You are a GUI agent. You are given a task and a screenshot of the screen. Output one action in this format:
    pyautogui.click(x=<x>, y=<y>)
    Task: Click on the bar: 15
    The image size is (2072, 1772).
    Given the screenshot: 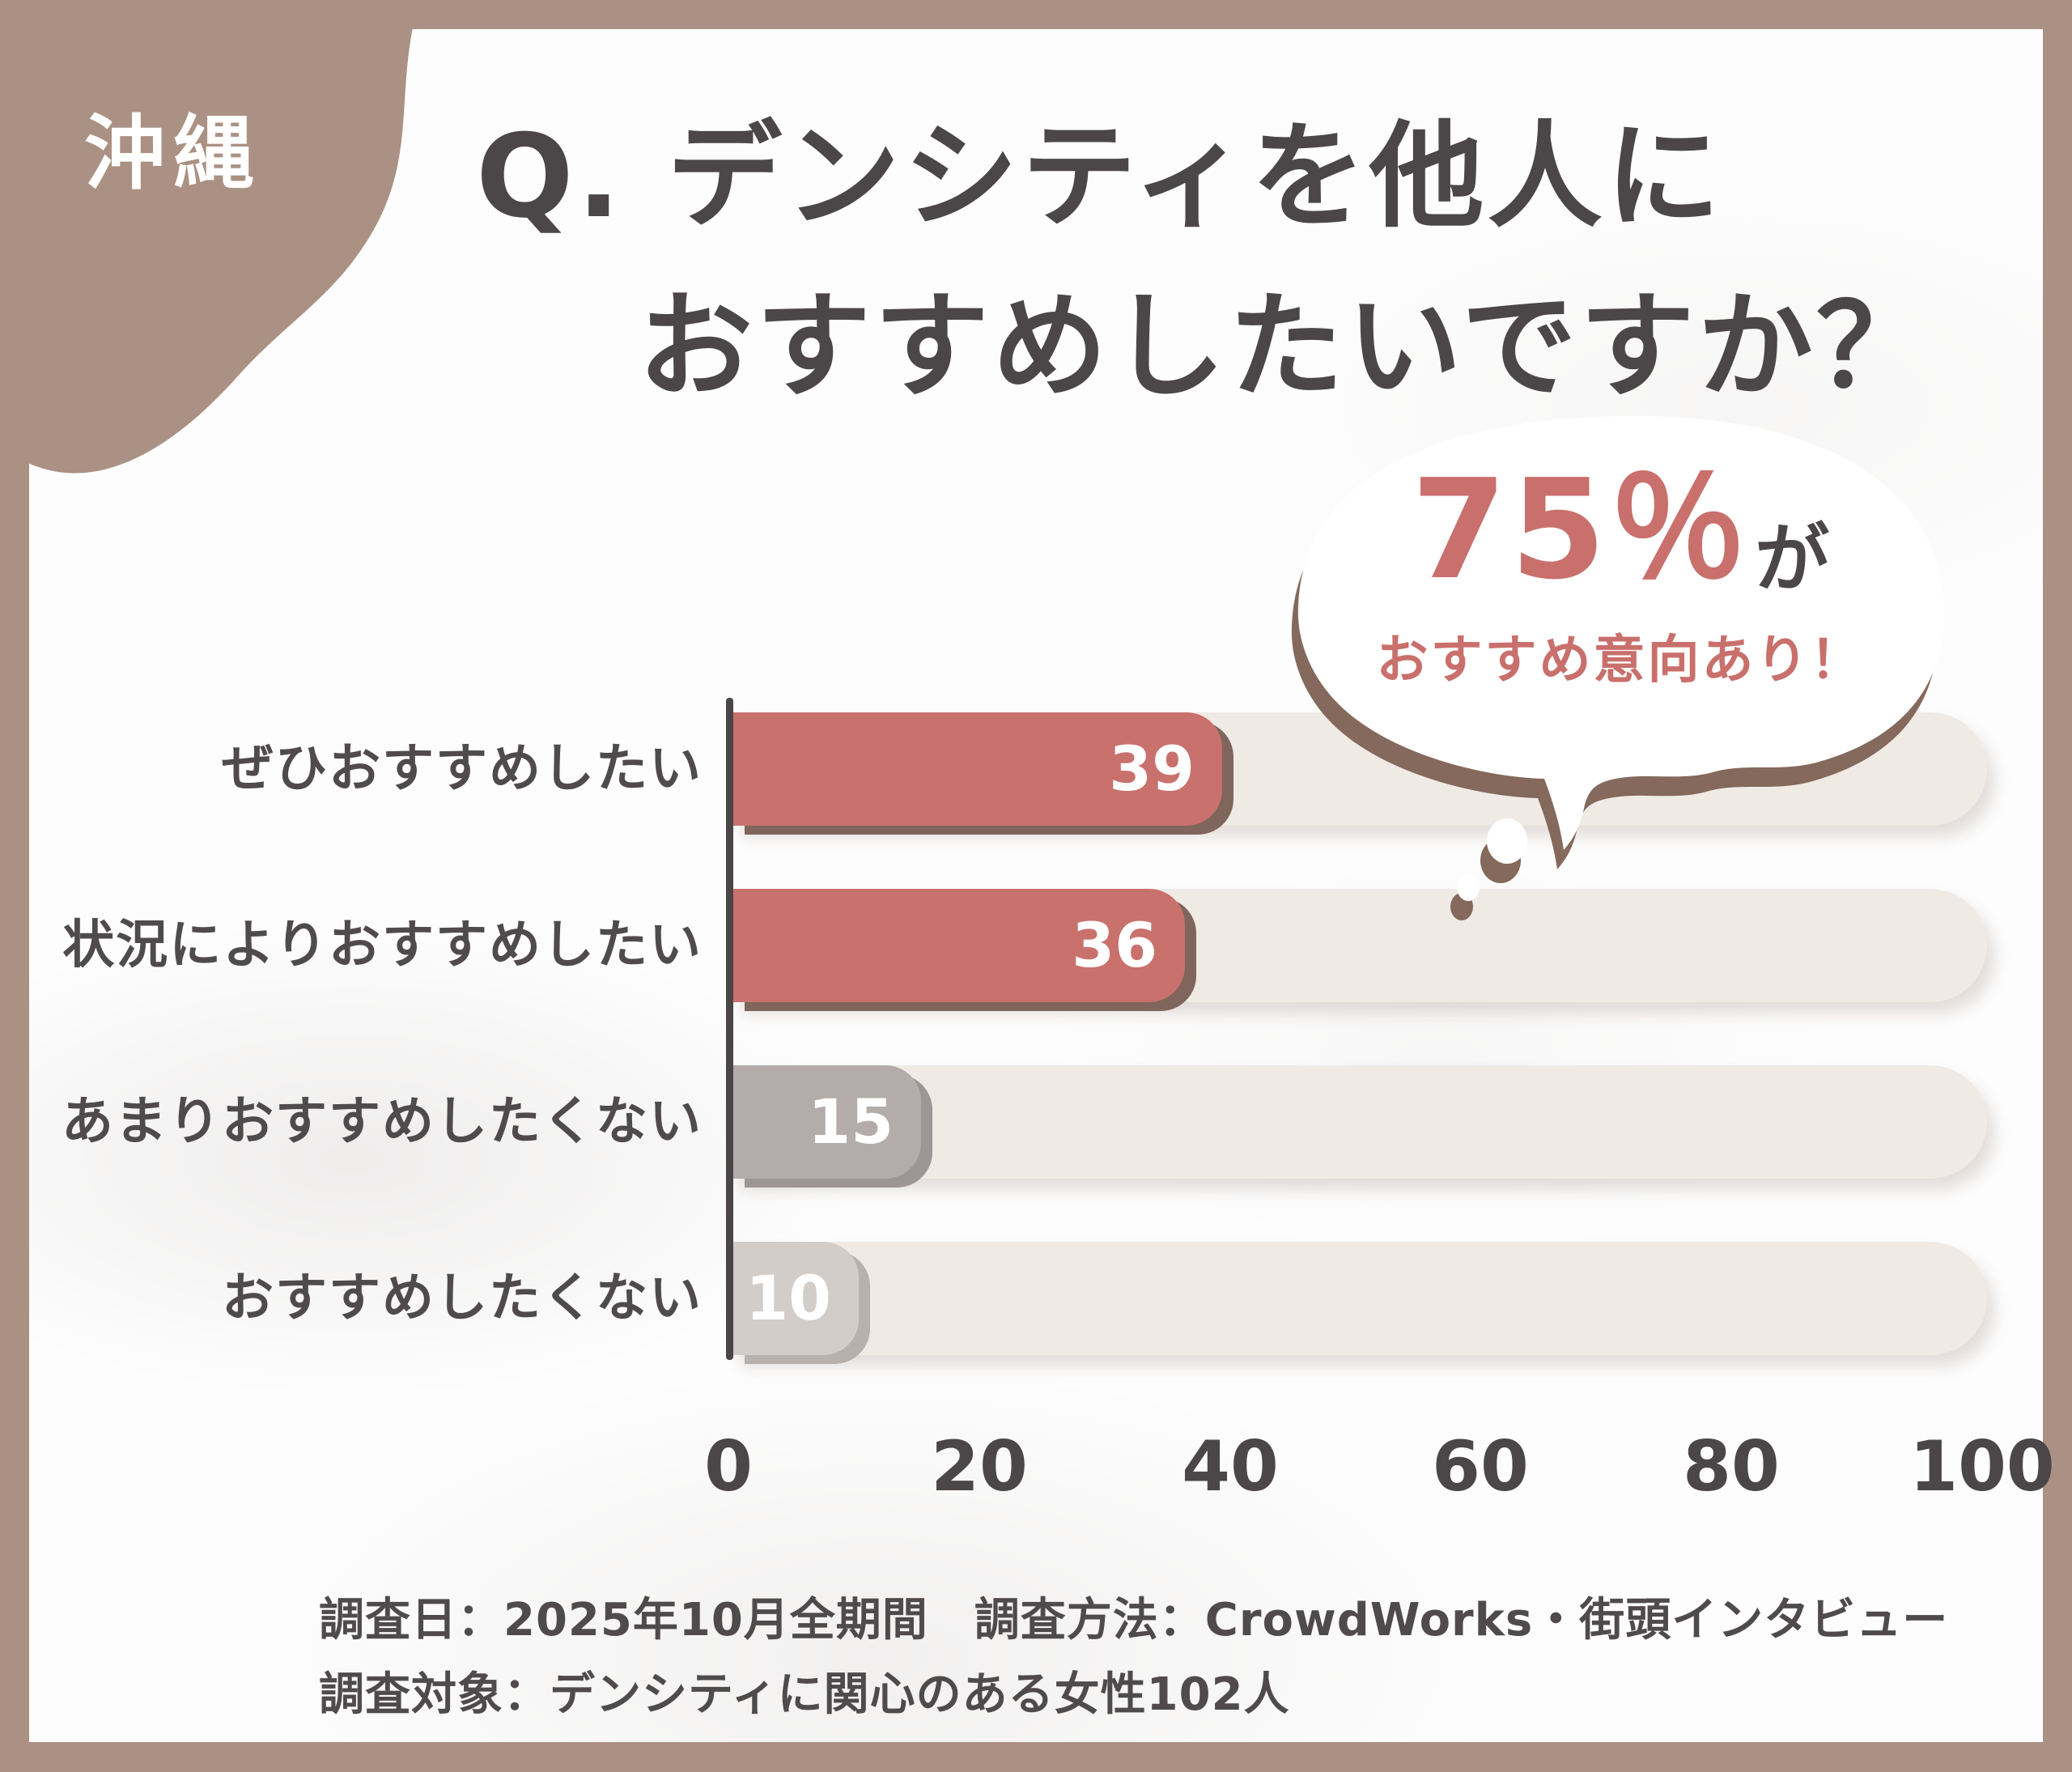 What is the action you would take?
    pyautogui.click(x=827, y=1122)
    